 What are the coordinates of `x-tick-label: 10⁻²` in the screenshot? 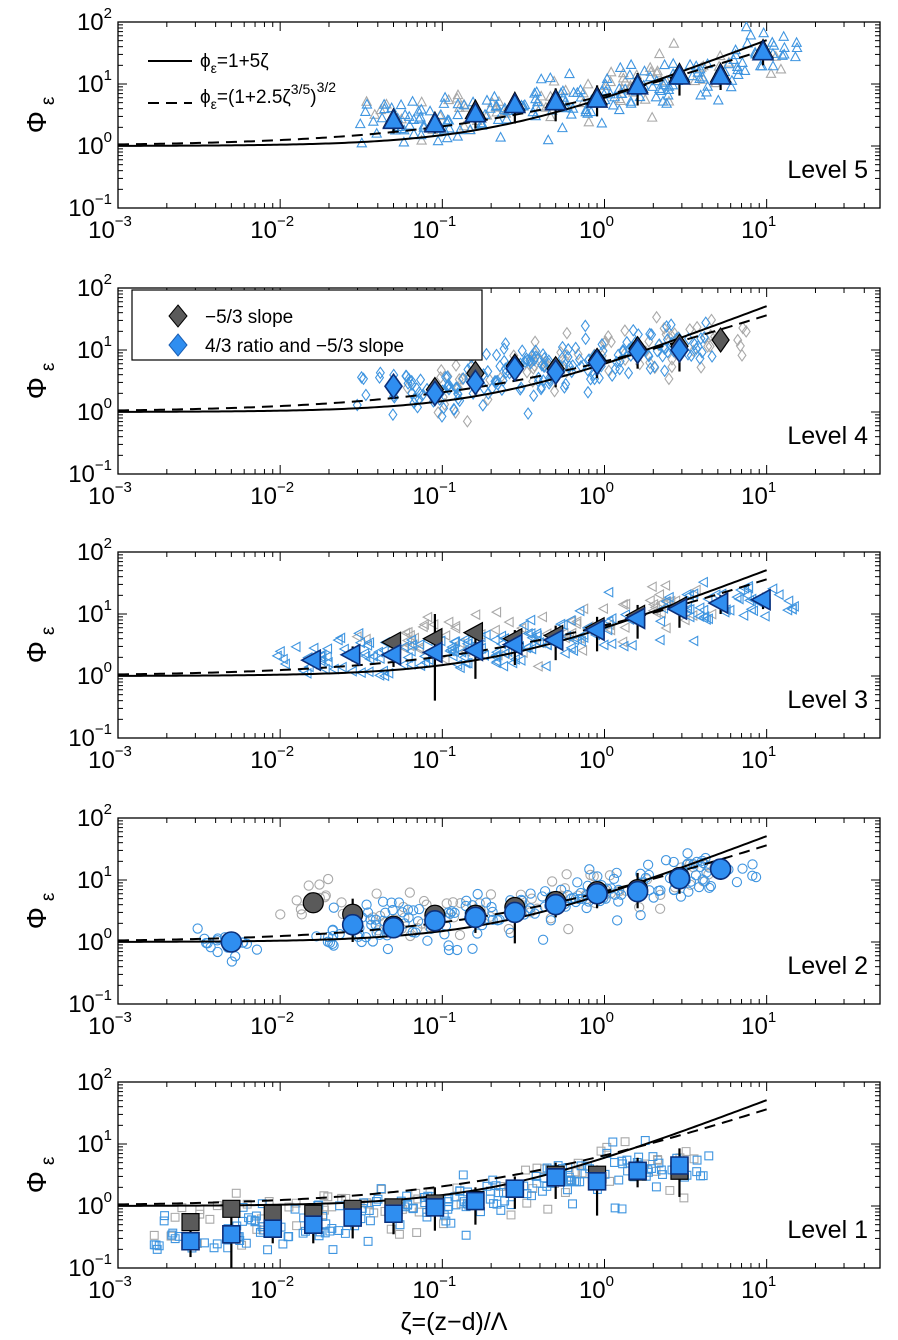 It's located at (272, 228).